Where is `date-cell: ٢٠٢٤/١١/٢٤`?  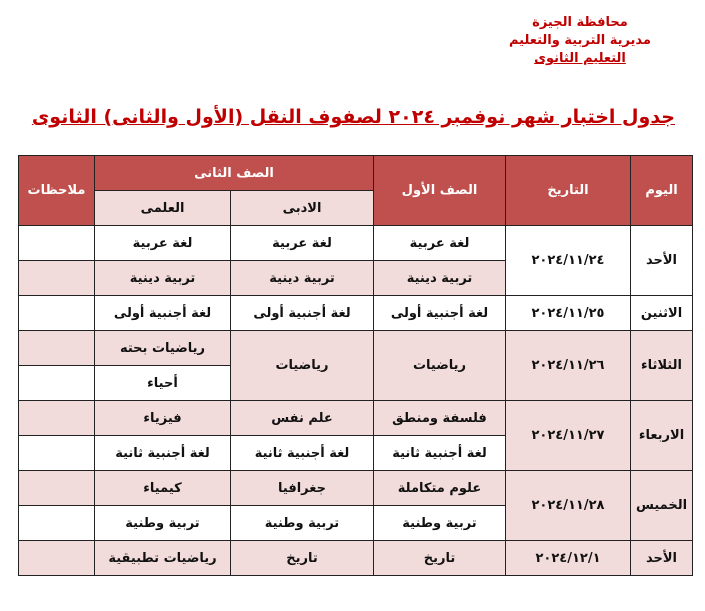
date-cell: ٢٠٢٤/١١/٢٤ is located at coordinates (568, 260).